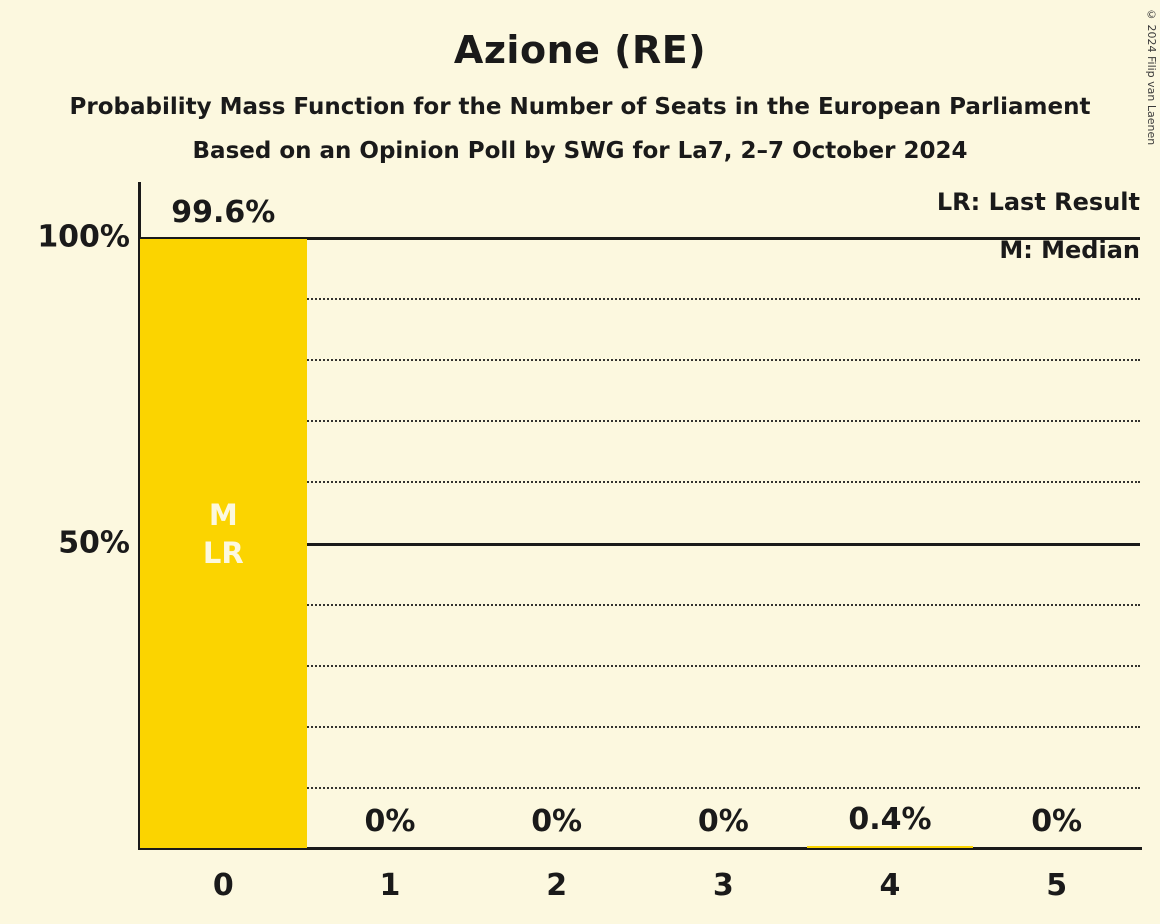 This screenshot has height=924, width=1160. I want to click on value-label-seats-5: 0%, so click(1057, 821).